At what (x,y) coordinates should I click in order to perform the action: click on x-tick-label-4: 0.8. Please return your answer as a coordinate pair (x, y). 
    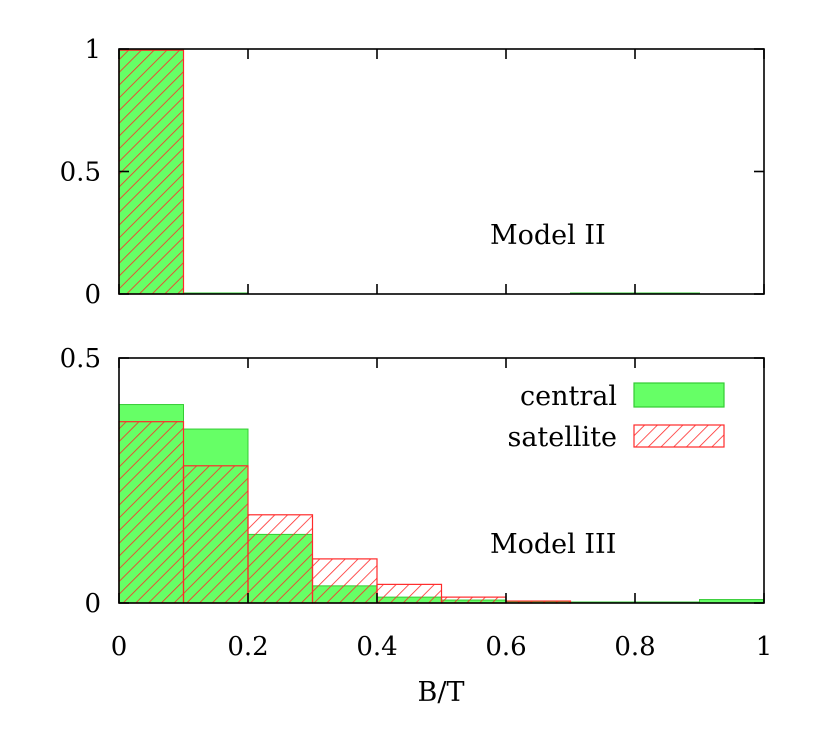
    Looking at the image, I should click on (634, 647).